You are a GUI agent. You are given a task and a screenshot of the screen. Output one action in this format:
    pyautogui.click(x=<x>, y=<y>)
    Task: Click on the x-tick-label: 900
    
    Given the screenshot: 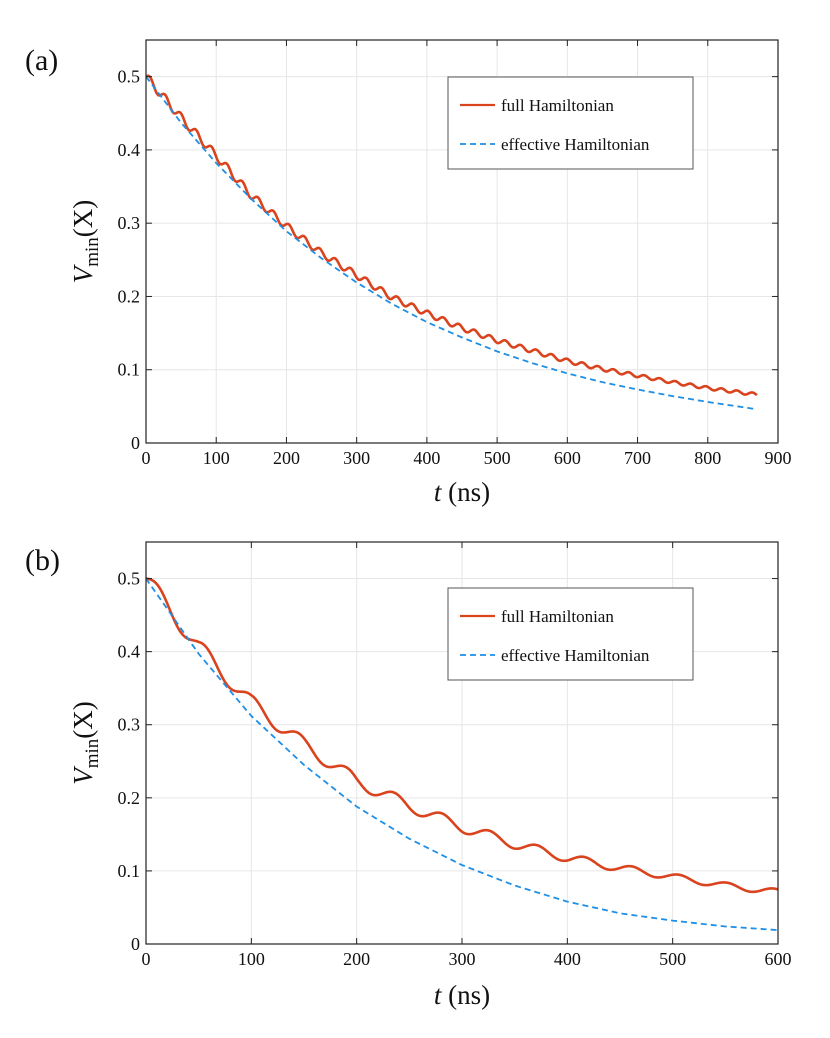 What is the action you would take?
    pyautogui.click(x=778, y=458)
    